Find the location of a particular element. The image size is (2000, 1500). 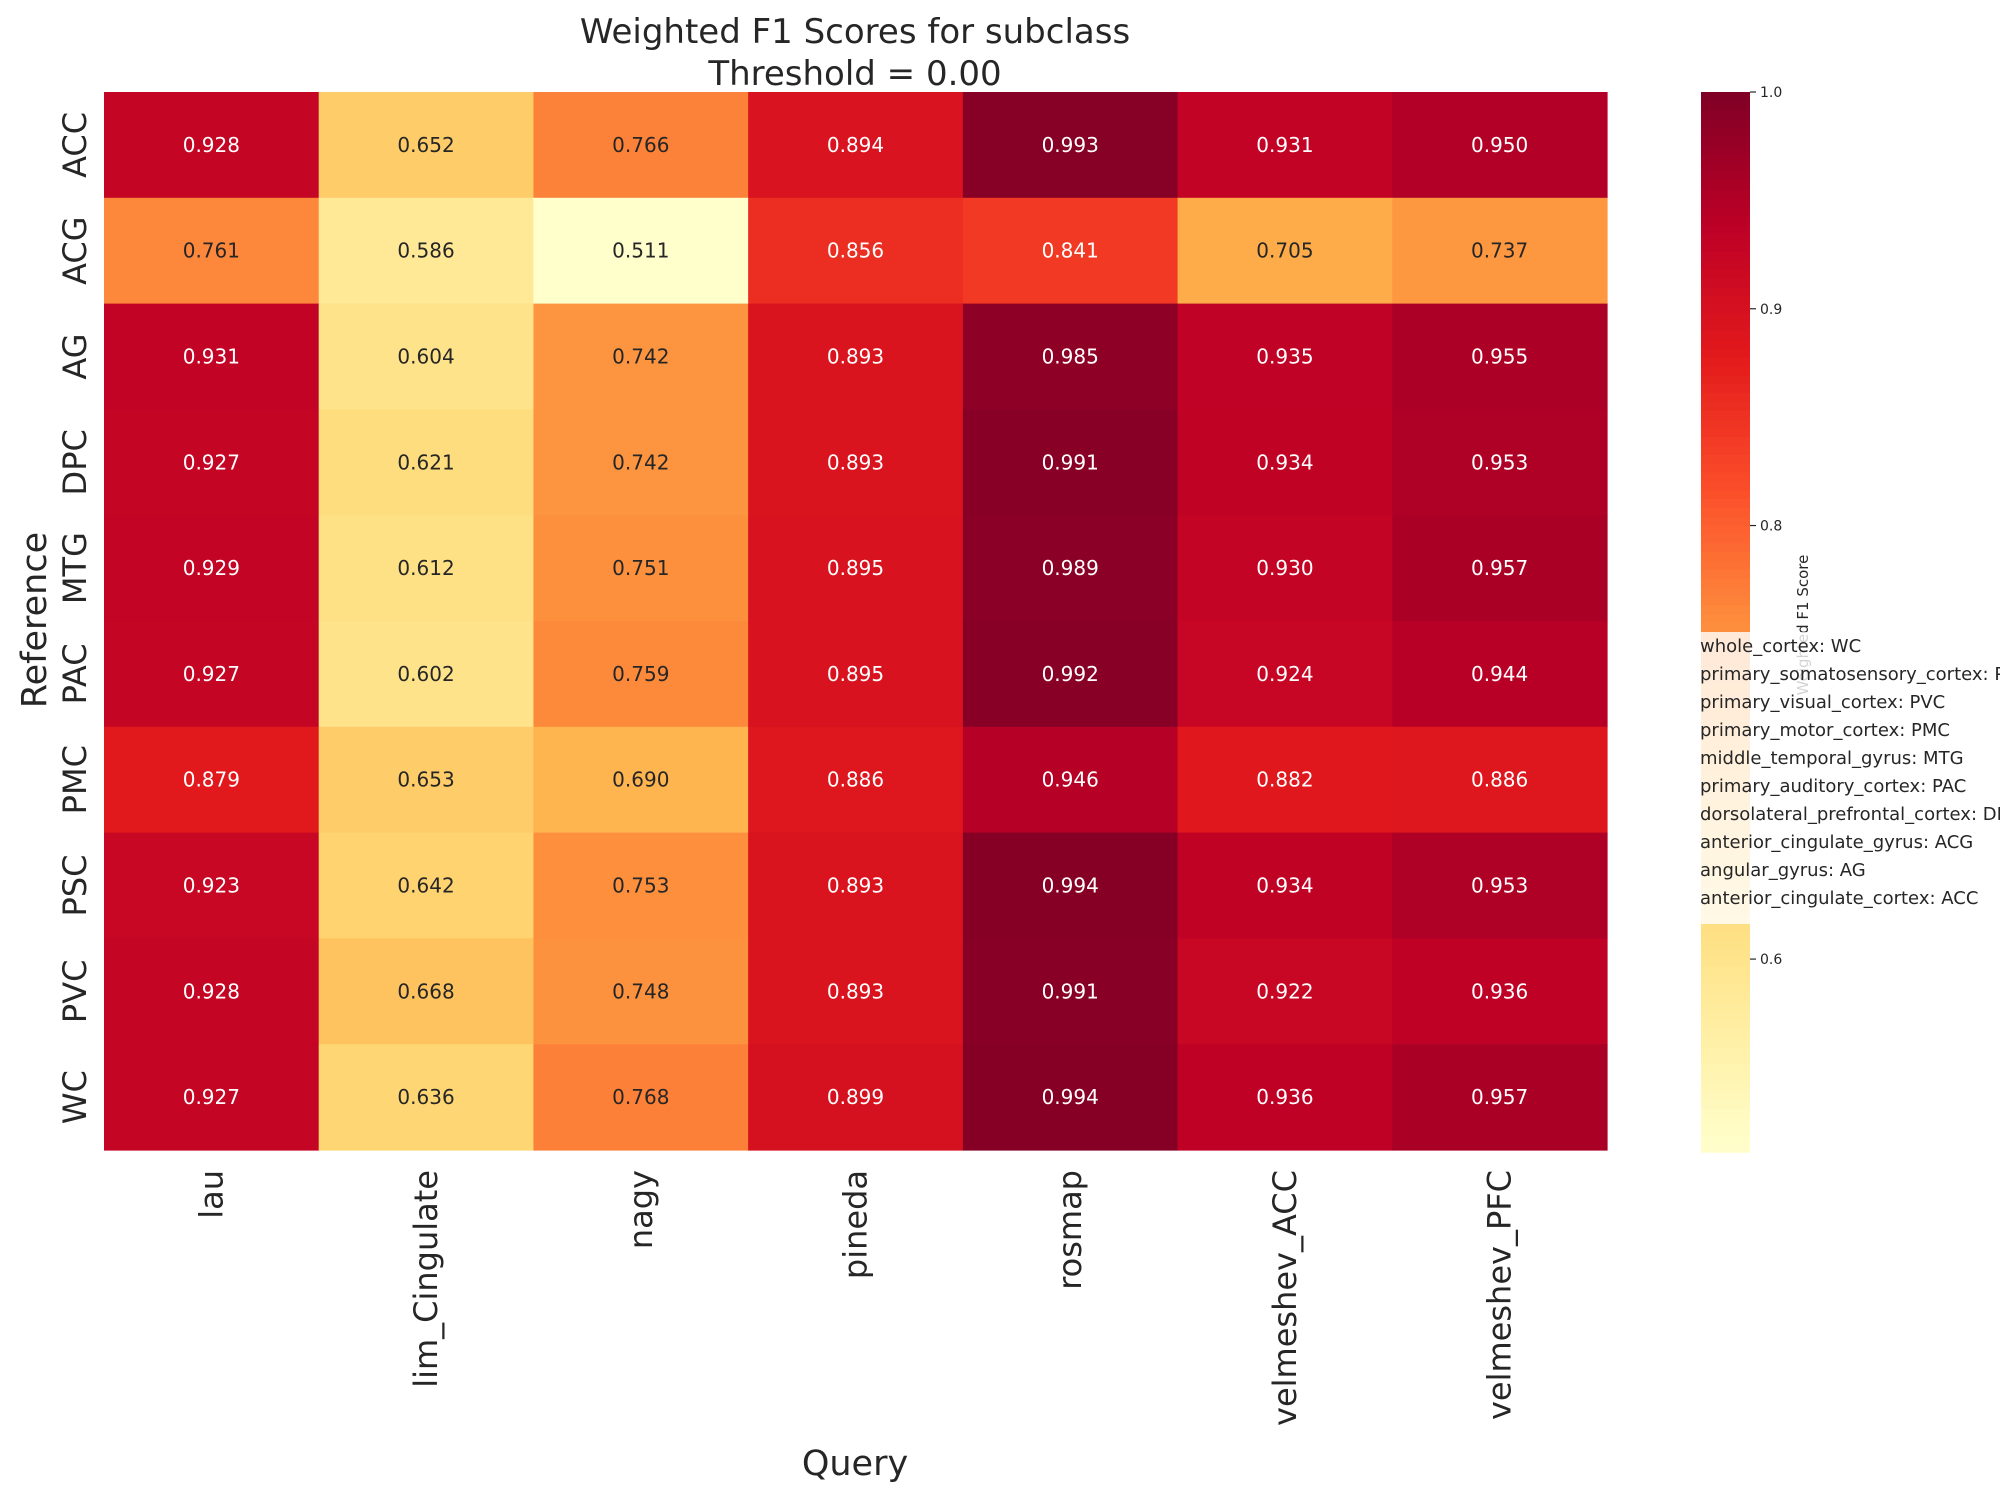

cell-value-label: 0.751 is located at coordinates (640, 568).